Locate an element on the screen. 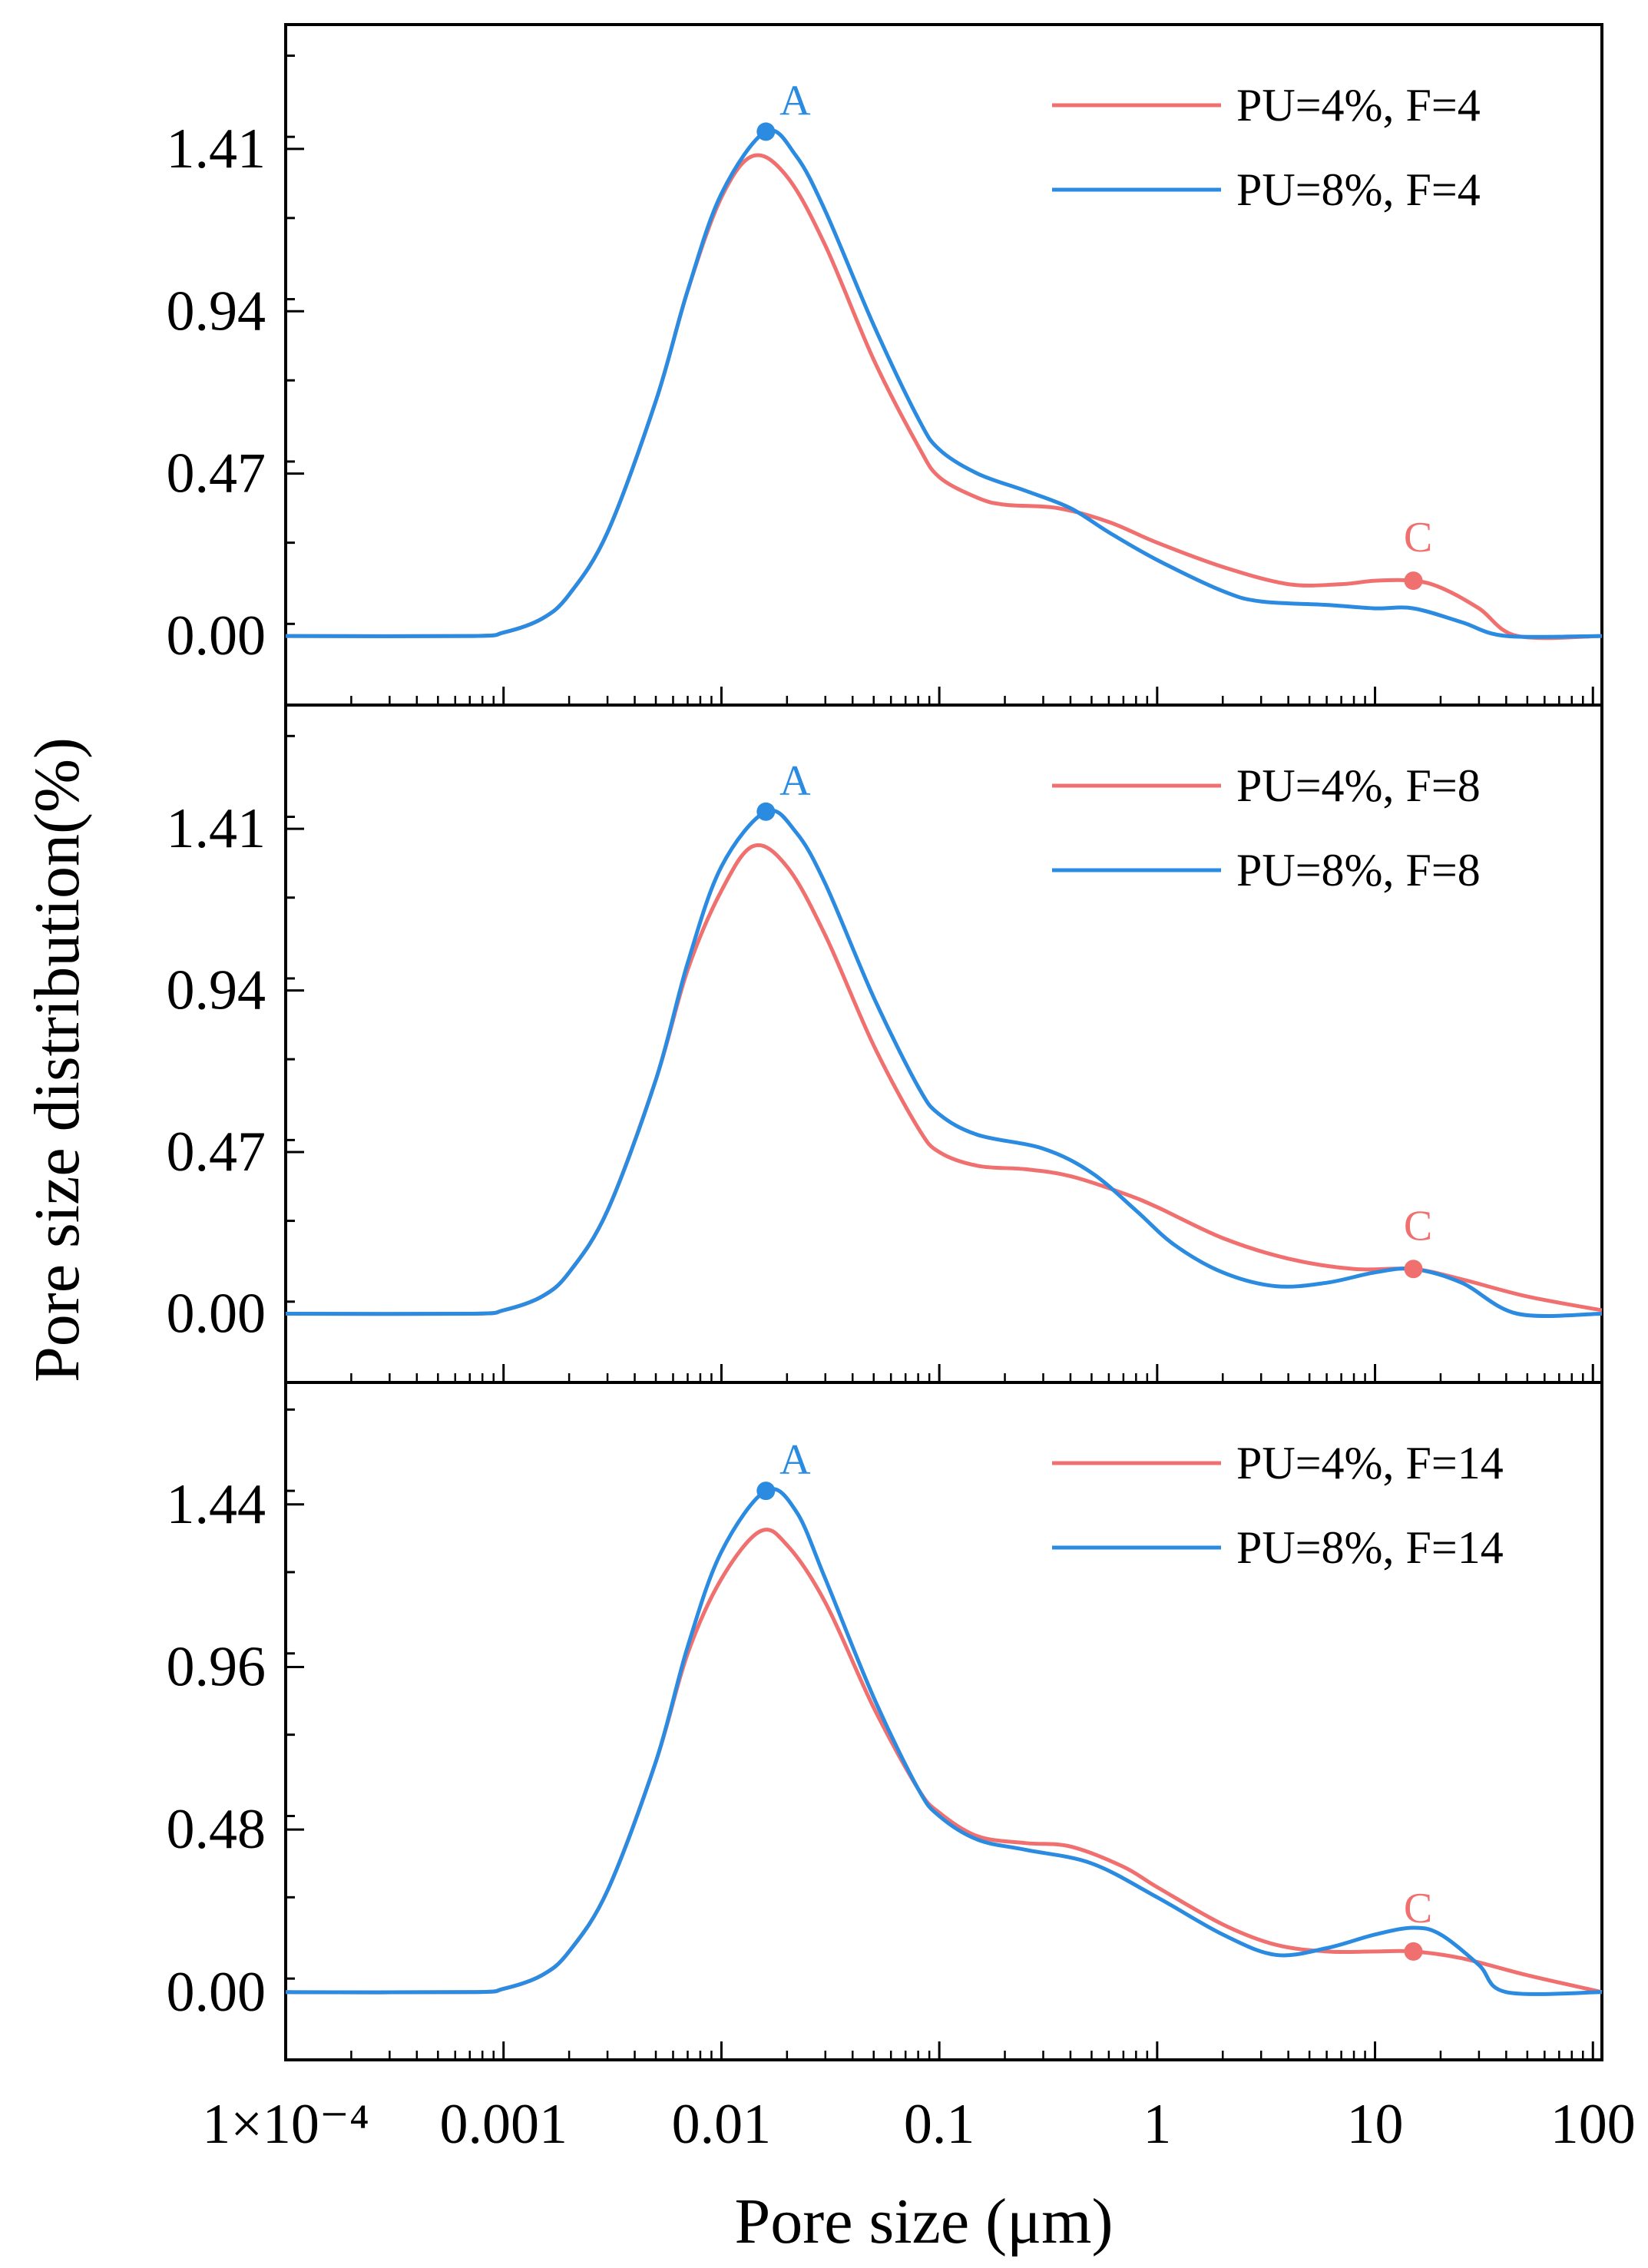 The height and width of the screenshot is (2268, 1648). legend-label: PU=8%, F=8 is located at coordinates (1358, 870).